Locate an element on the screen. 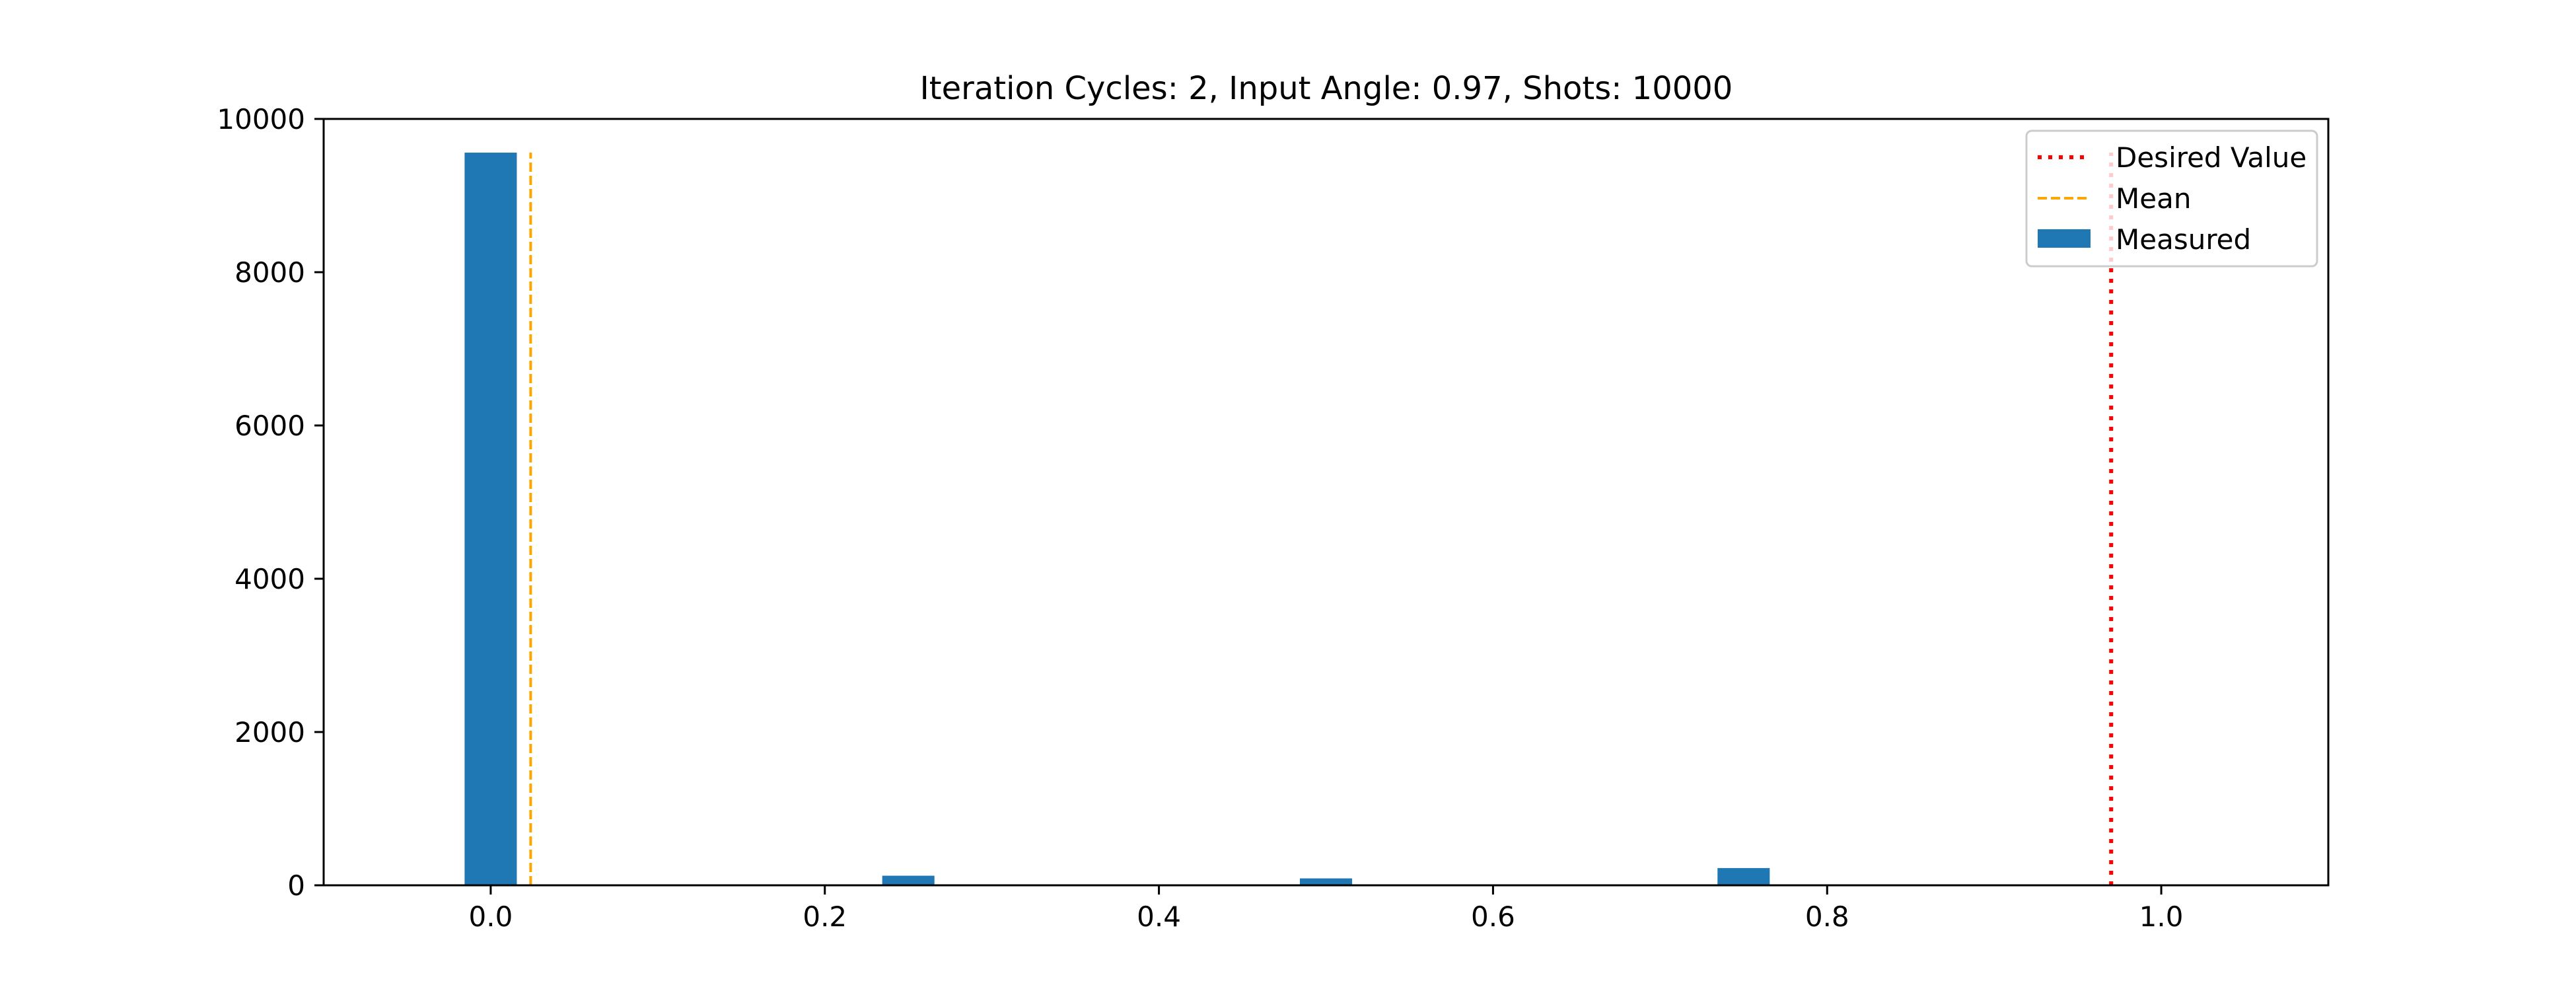 This screenshot has width=2576, height=991. y-tick-label: 6000 is located at coordinates (269, 426).